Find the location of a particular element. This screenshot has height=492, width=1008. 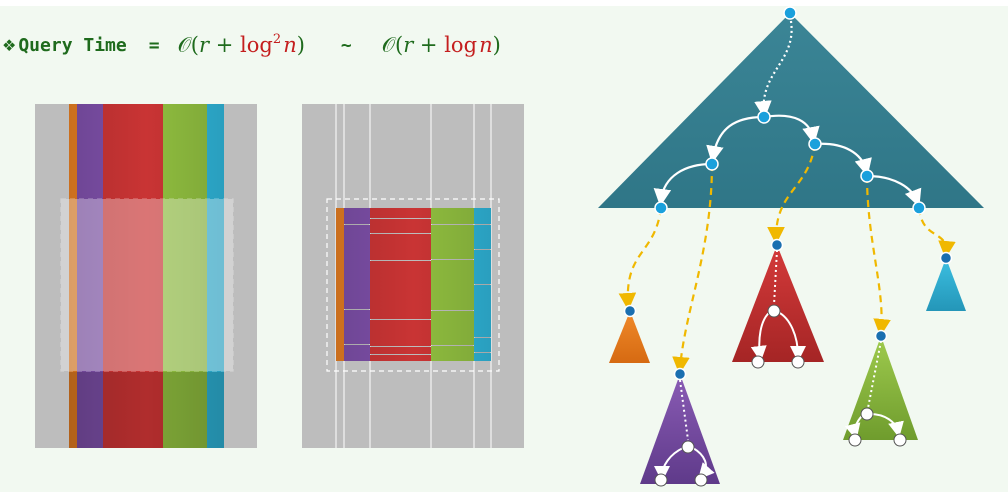

secondary-tree-purple is located at coordinates (680, 427).